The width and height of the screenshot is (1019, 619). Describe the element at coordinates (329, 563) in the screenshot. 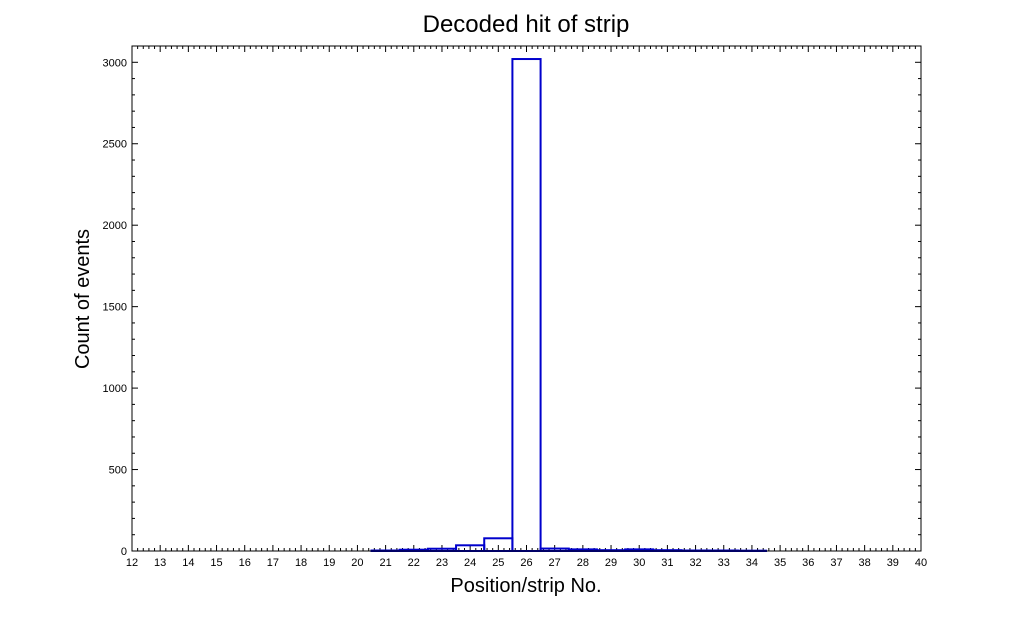

I see `x-tick-label: 19` at that location.